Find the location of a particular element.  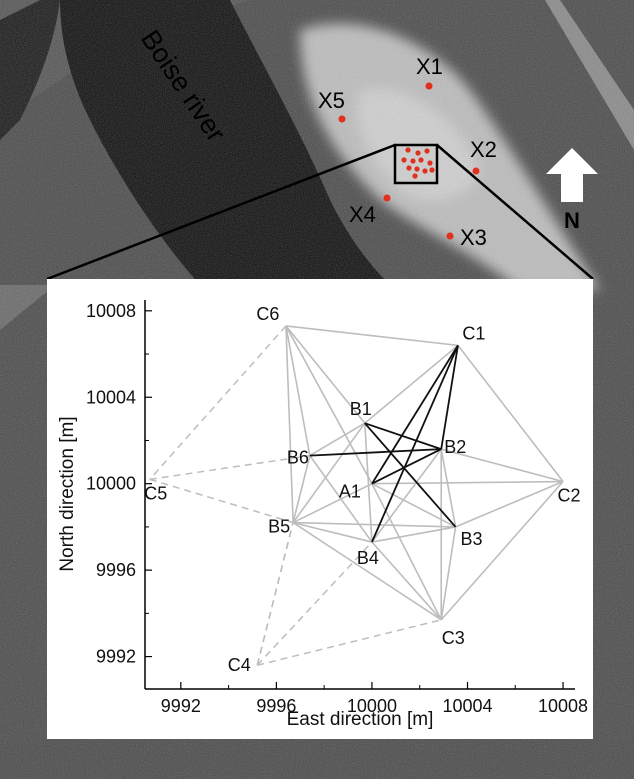

edge-b3-c2 is located at coordinates (509, 504).